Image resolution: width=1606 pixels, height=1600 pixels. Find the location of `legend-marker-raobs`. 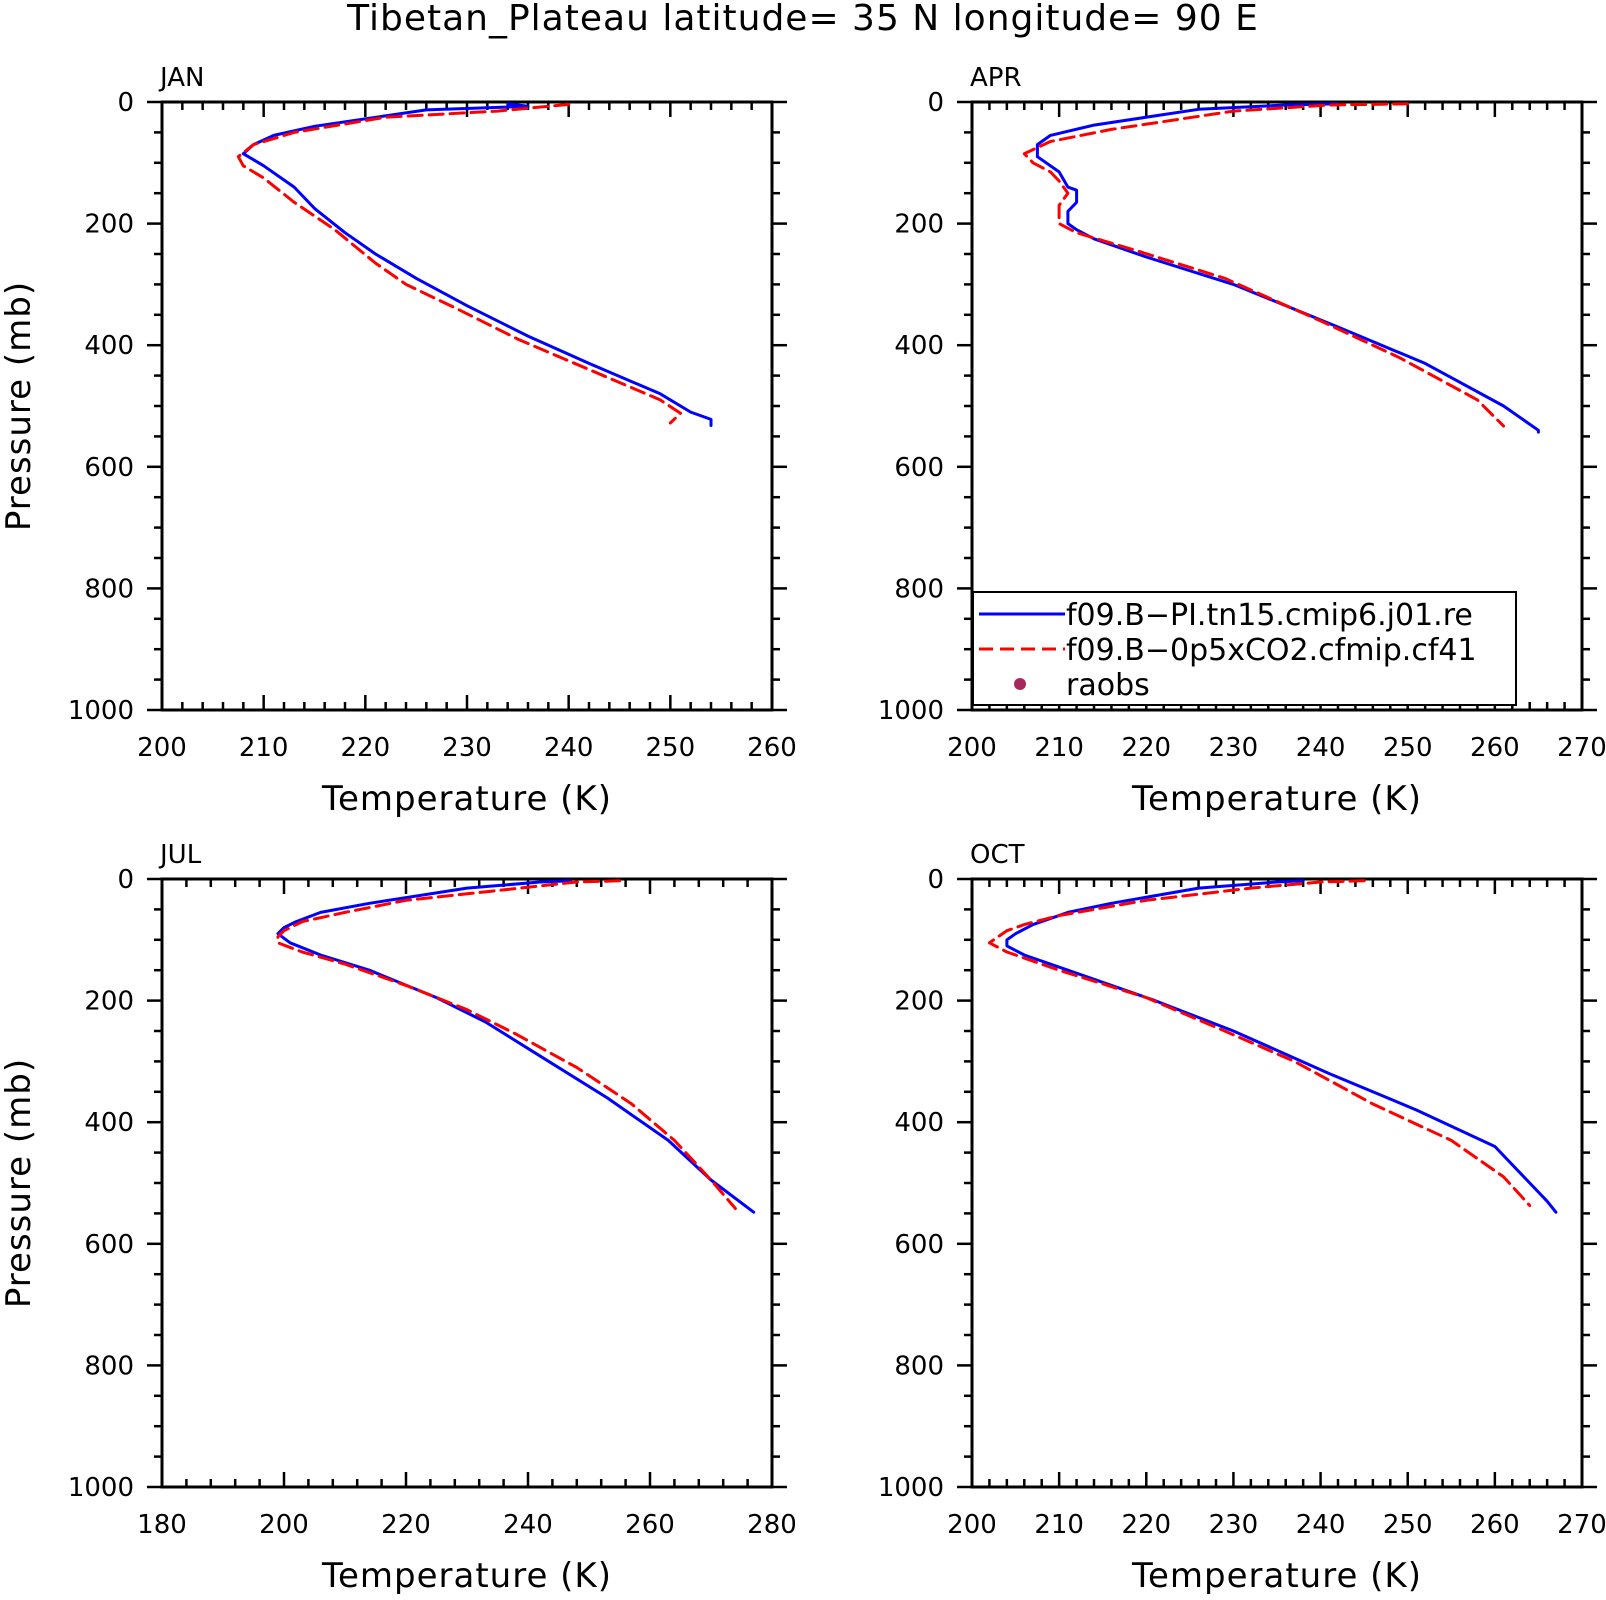

legend-marker-raobs is located at coordinates (1020, 684).